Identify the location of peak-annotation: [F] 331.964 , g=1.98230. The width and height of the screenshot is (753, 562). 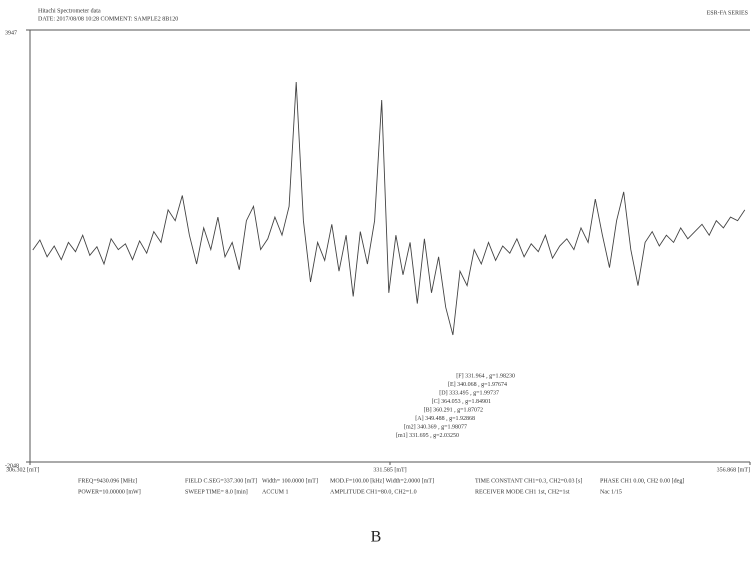
(485, 376).